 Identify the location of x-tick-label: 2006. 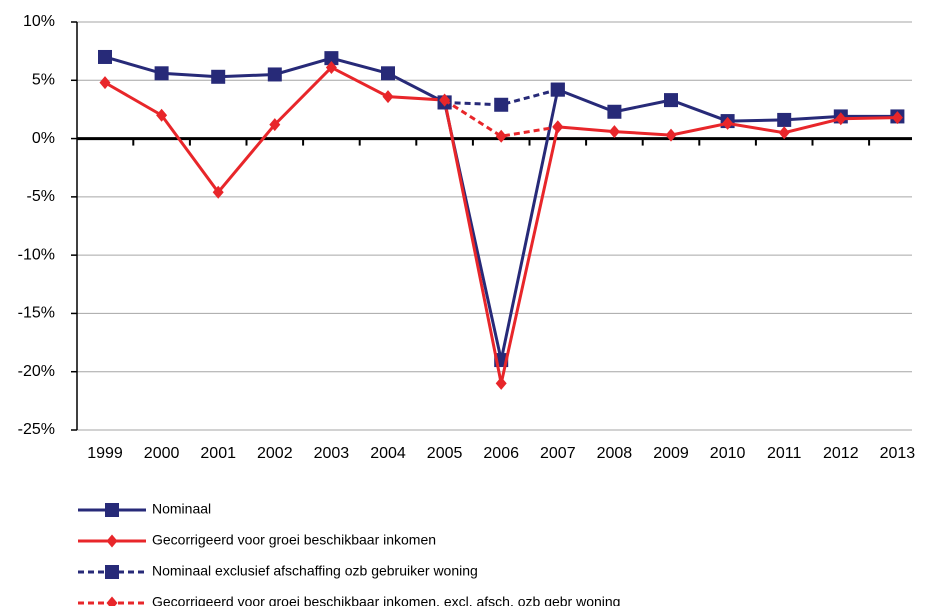
(501, 453).